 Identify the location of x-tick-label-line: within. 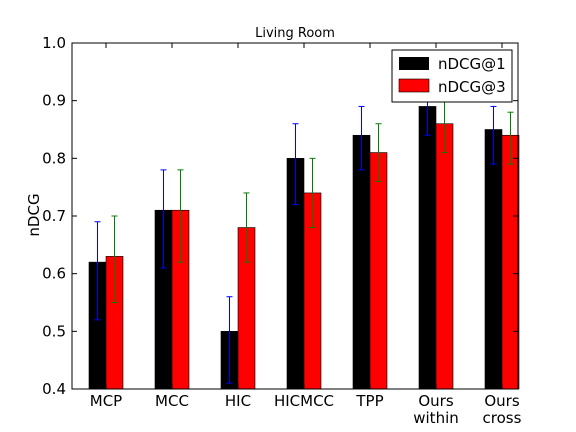
(436, 418).